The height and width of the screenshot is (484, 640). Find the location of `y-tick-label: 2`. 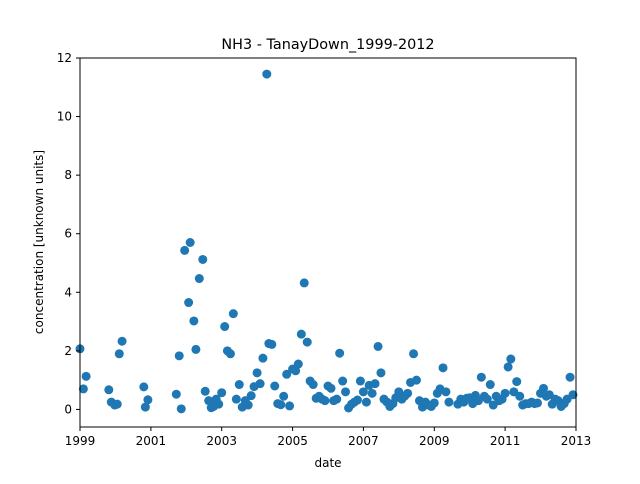

y-tick-label: 2 is located at coordinates (68, 351).